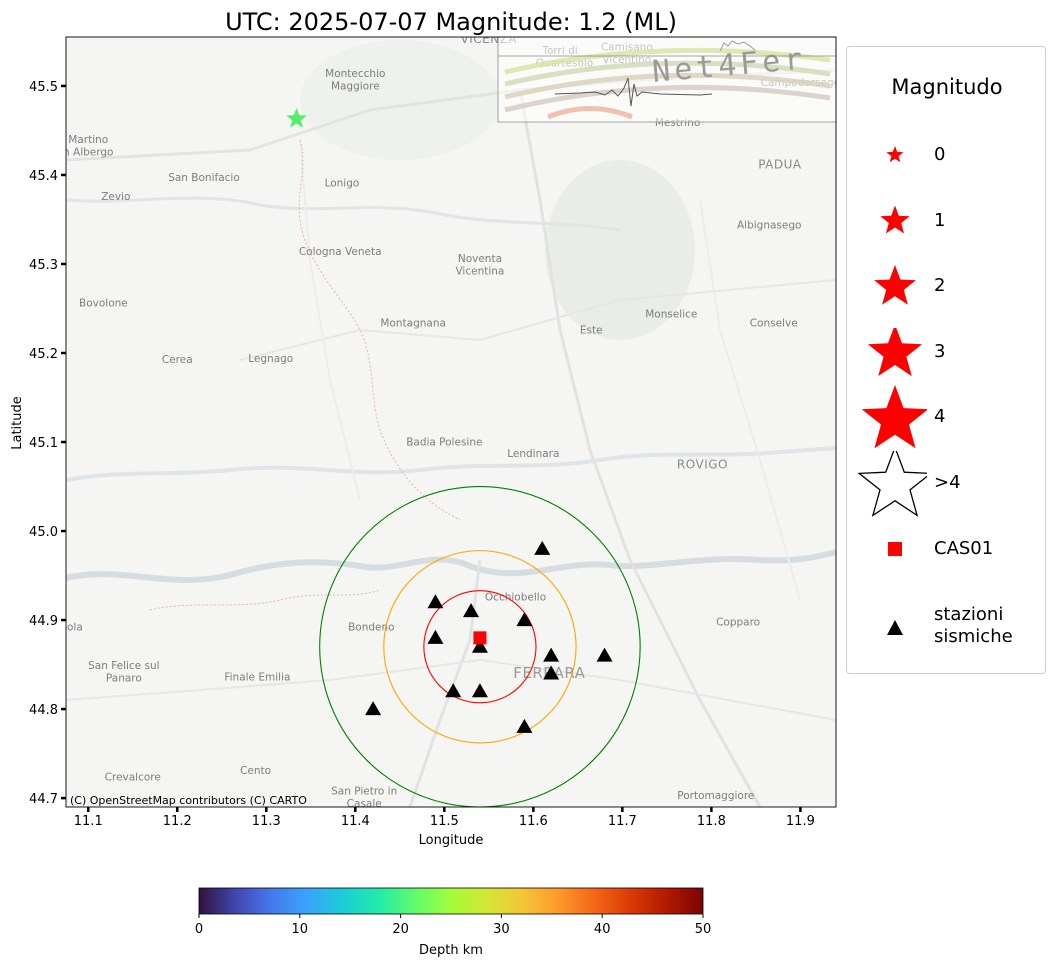 This screenshot has width=1057, height=966. I want to click on x-tick-label: 11.4, so click(355, 821).